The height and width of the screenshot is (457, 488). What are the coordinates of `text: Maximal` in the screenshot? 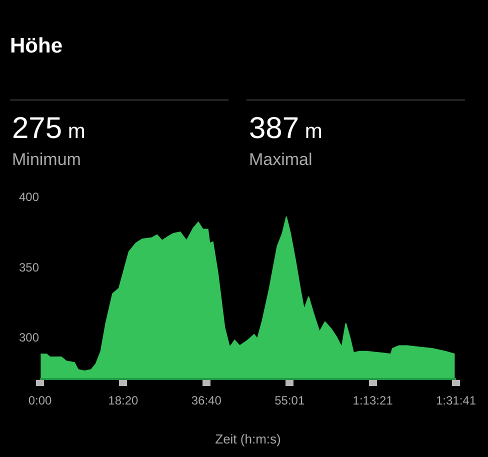 It's located at (280, 159).